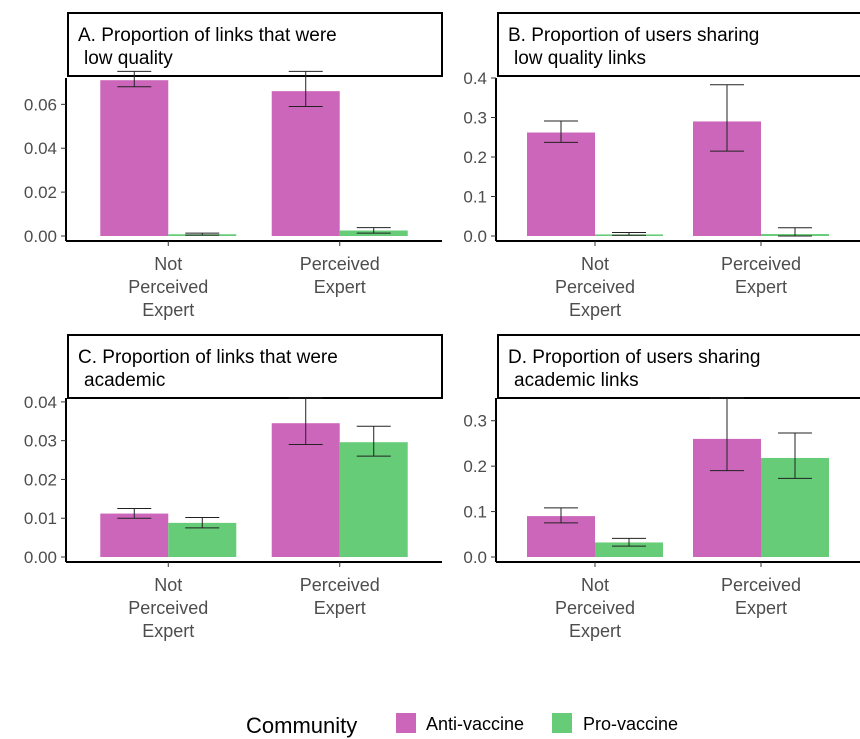 This screenshot has width=860, height=739. I want to click on panel-title-line: A. Proportion of links that were, so click(207, 35).